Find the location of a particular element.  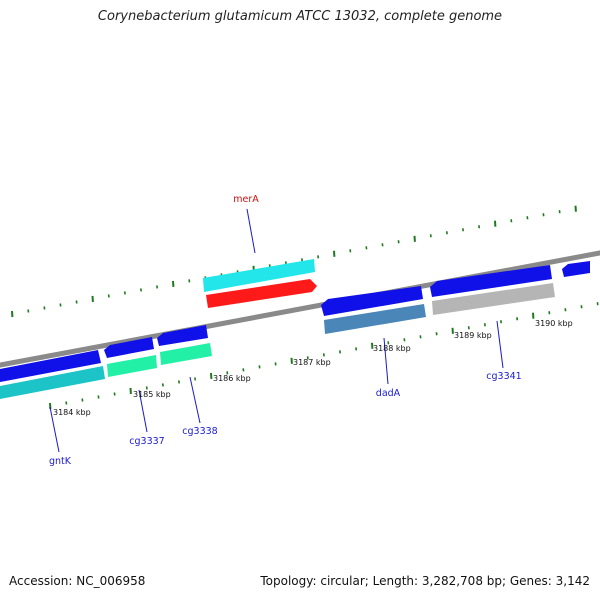

tick-label-3190: 3190 kbp is located at coordinates (554, 323).